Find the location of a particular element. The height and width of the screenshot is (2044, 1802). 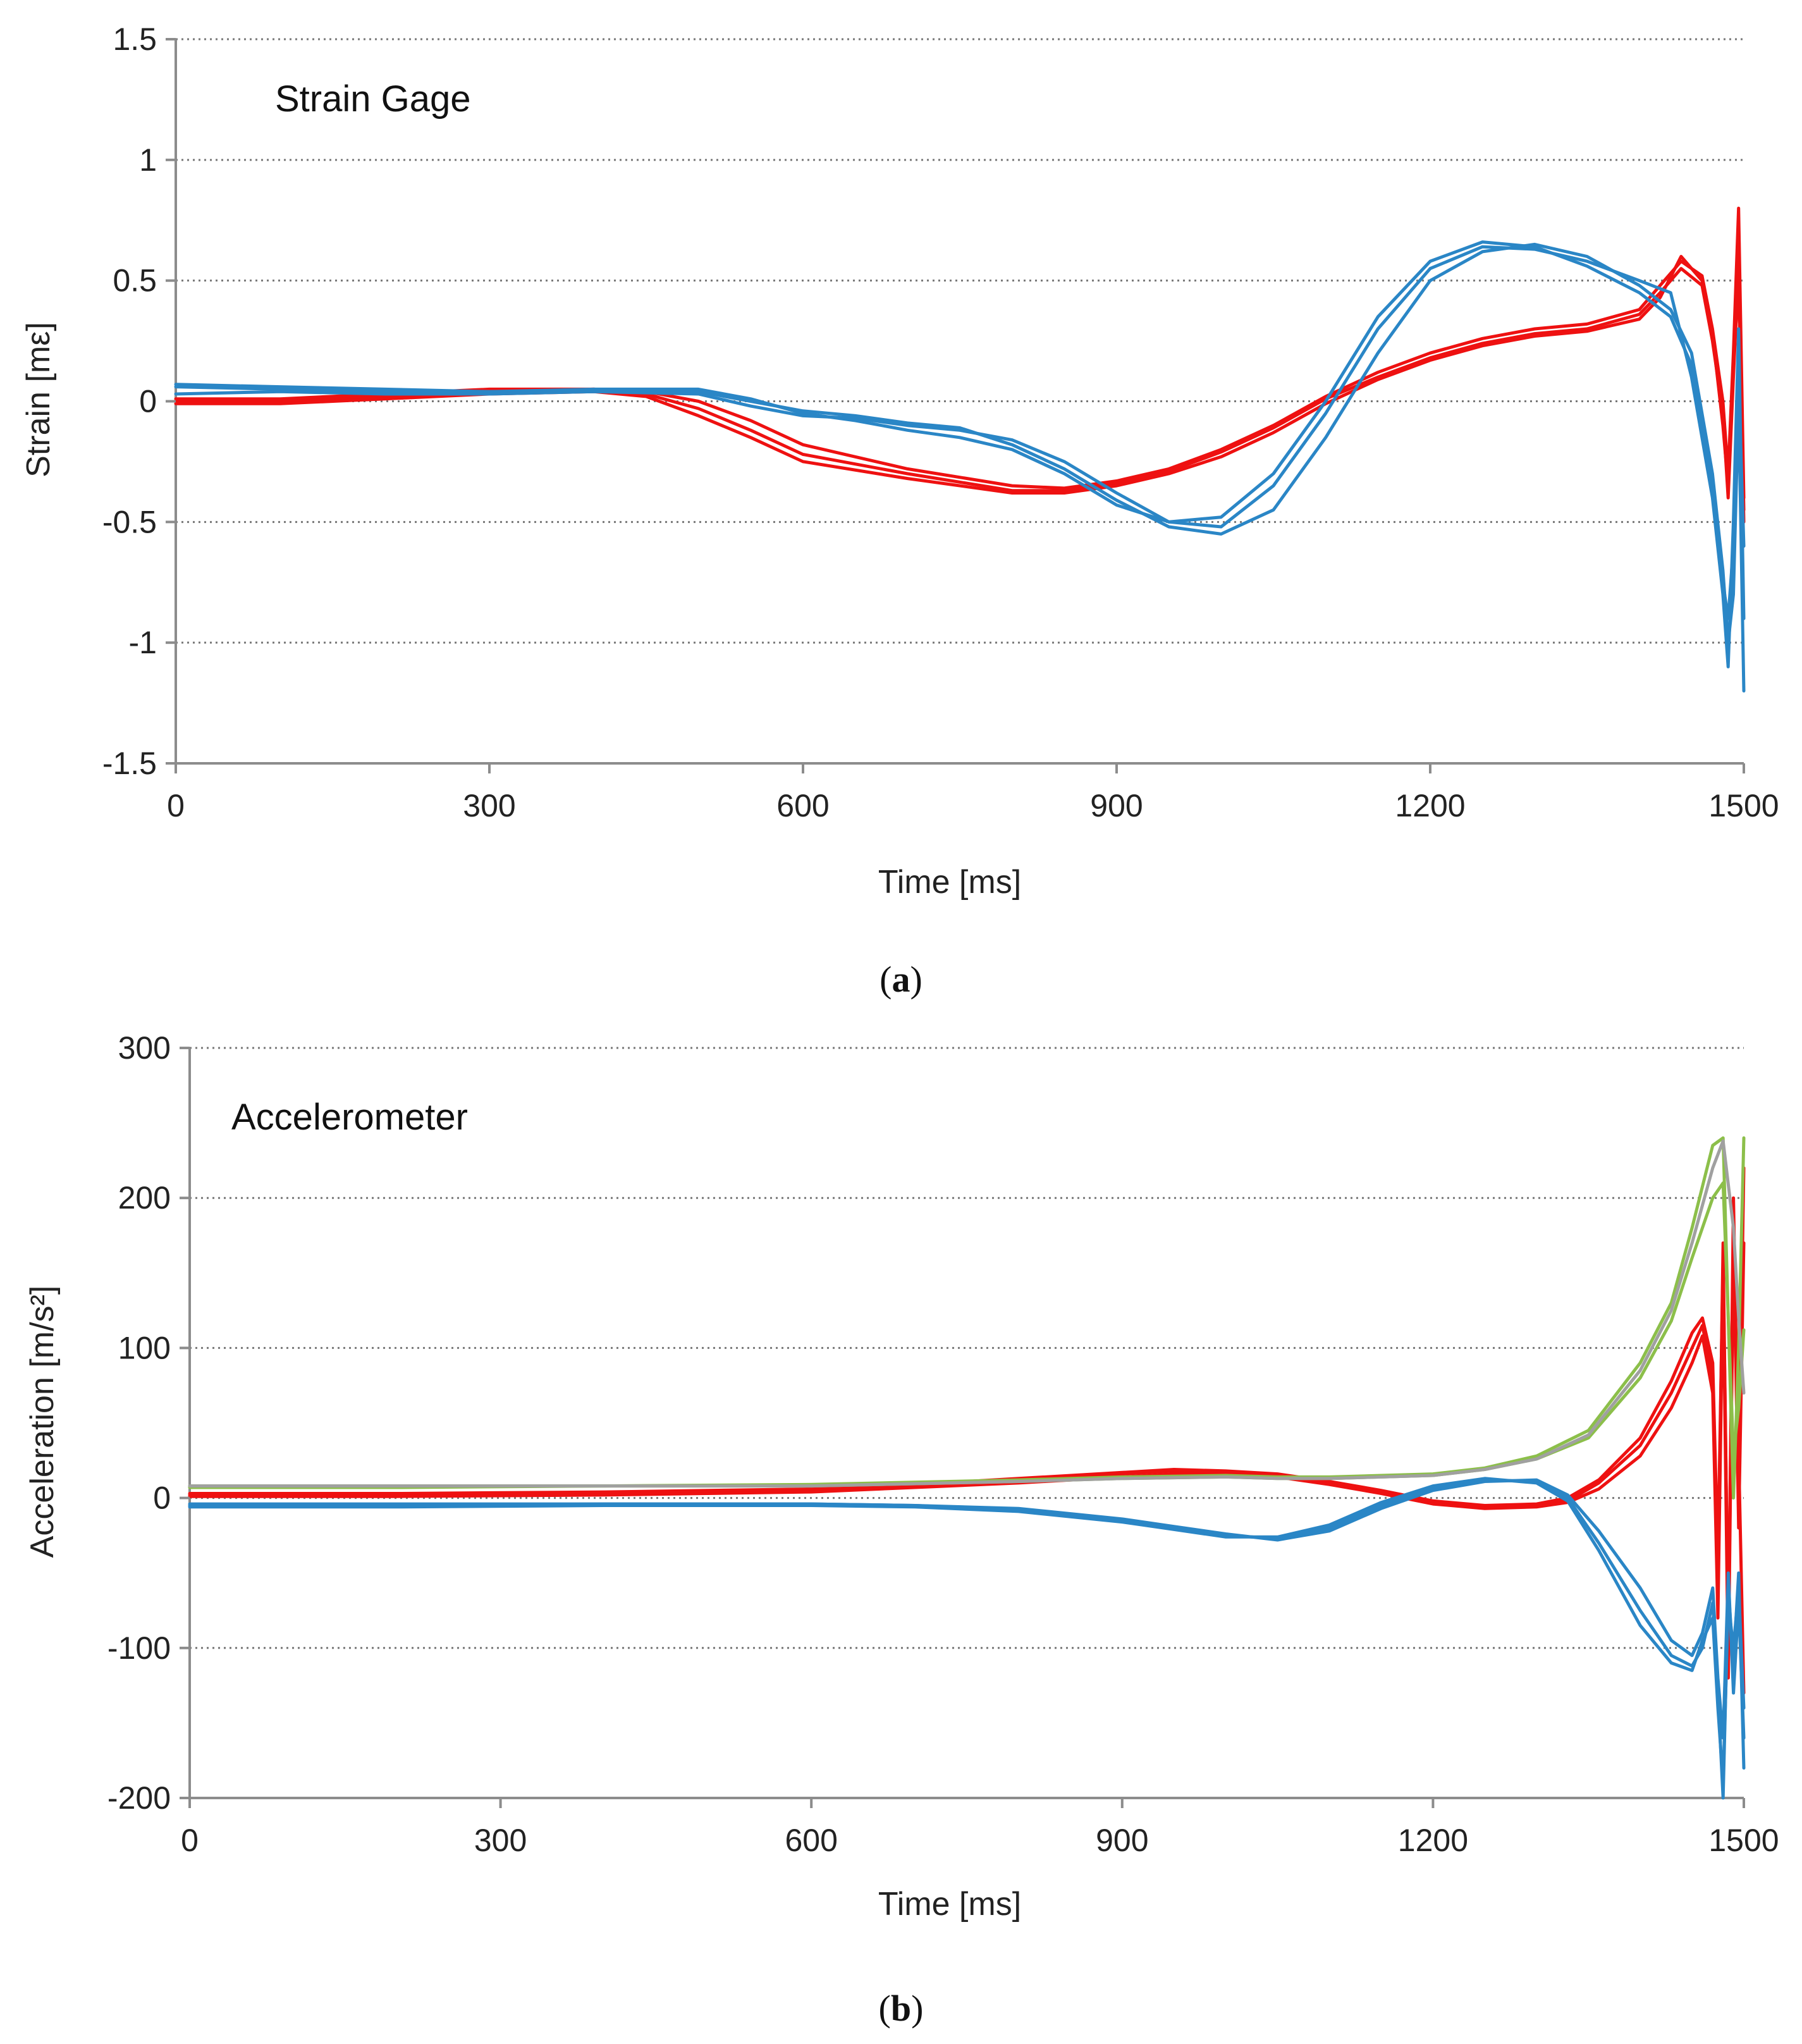

strain-x-axis-label: Time [ms] is located at coordinates (950, 882).